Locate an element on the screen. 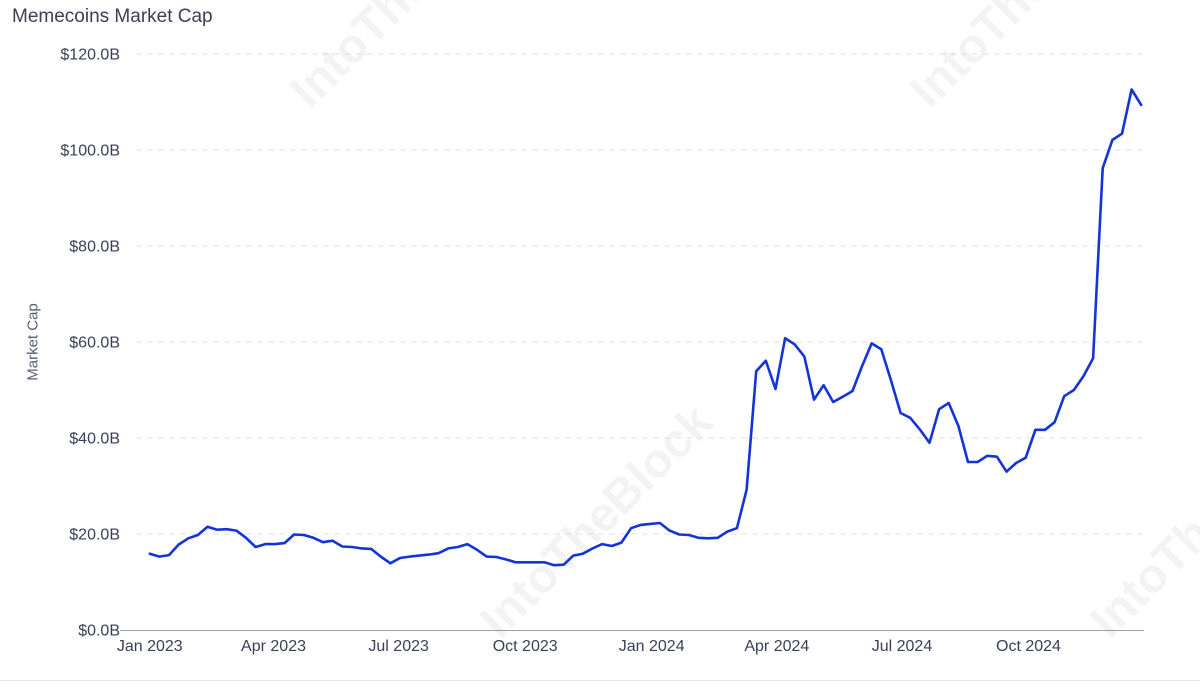 This screenshot has width=1200, height=683. x-tick-label: Oct 2024 is located at coordinates (1028, 646).